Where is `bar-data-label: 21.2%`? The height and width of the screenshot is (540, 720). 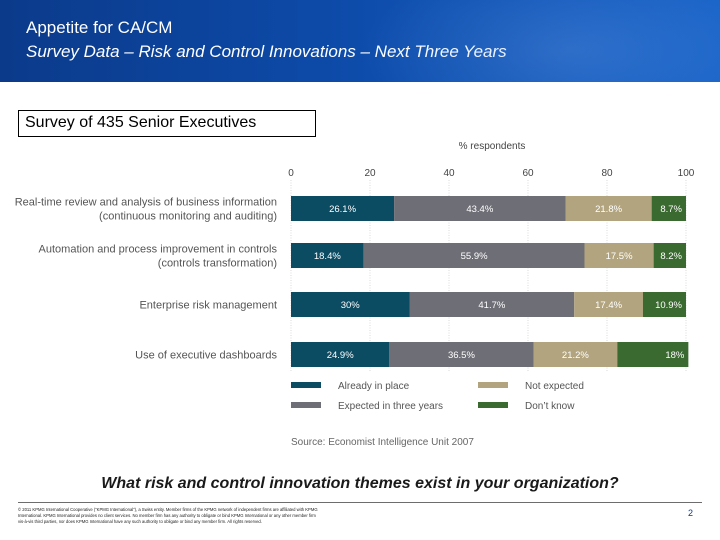
bar-data-label: 21.2% is located at coordinates (575, 355).